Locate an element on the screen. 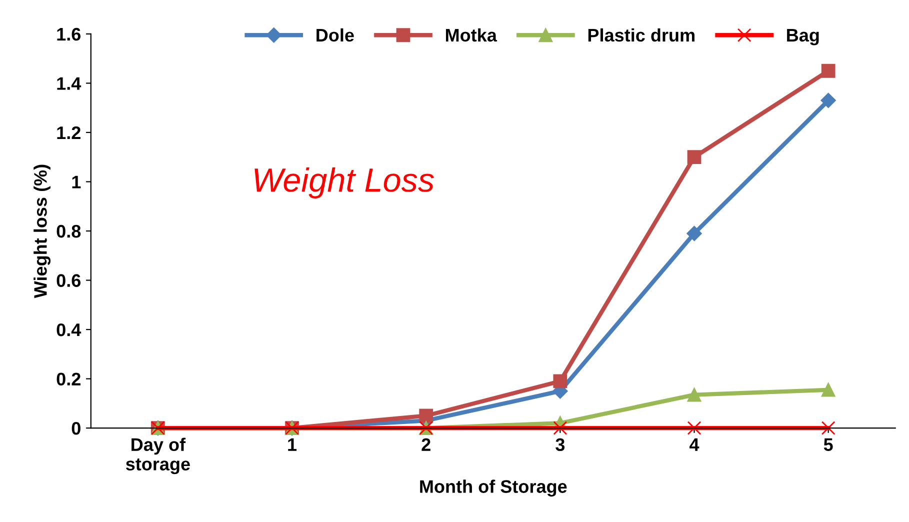  x-tick-label: 3 is located at coordinates (560, 445).